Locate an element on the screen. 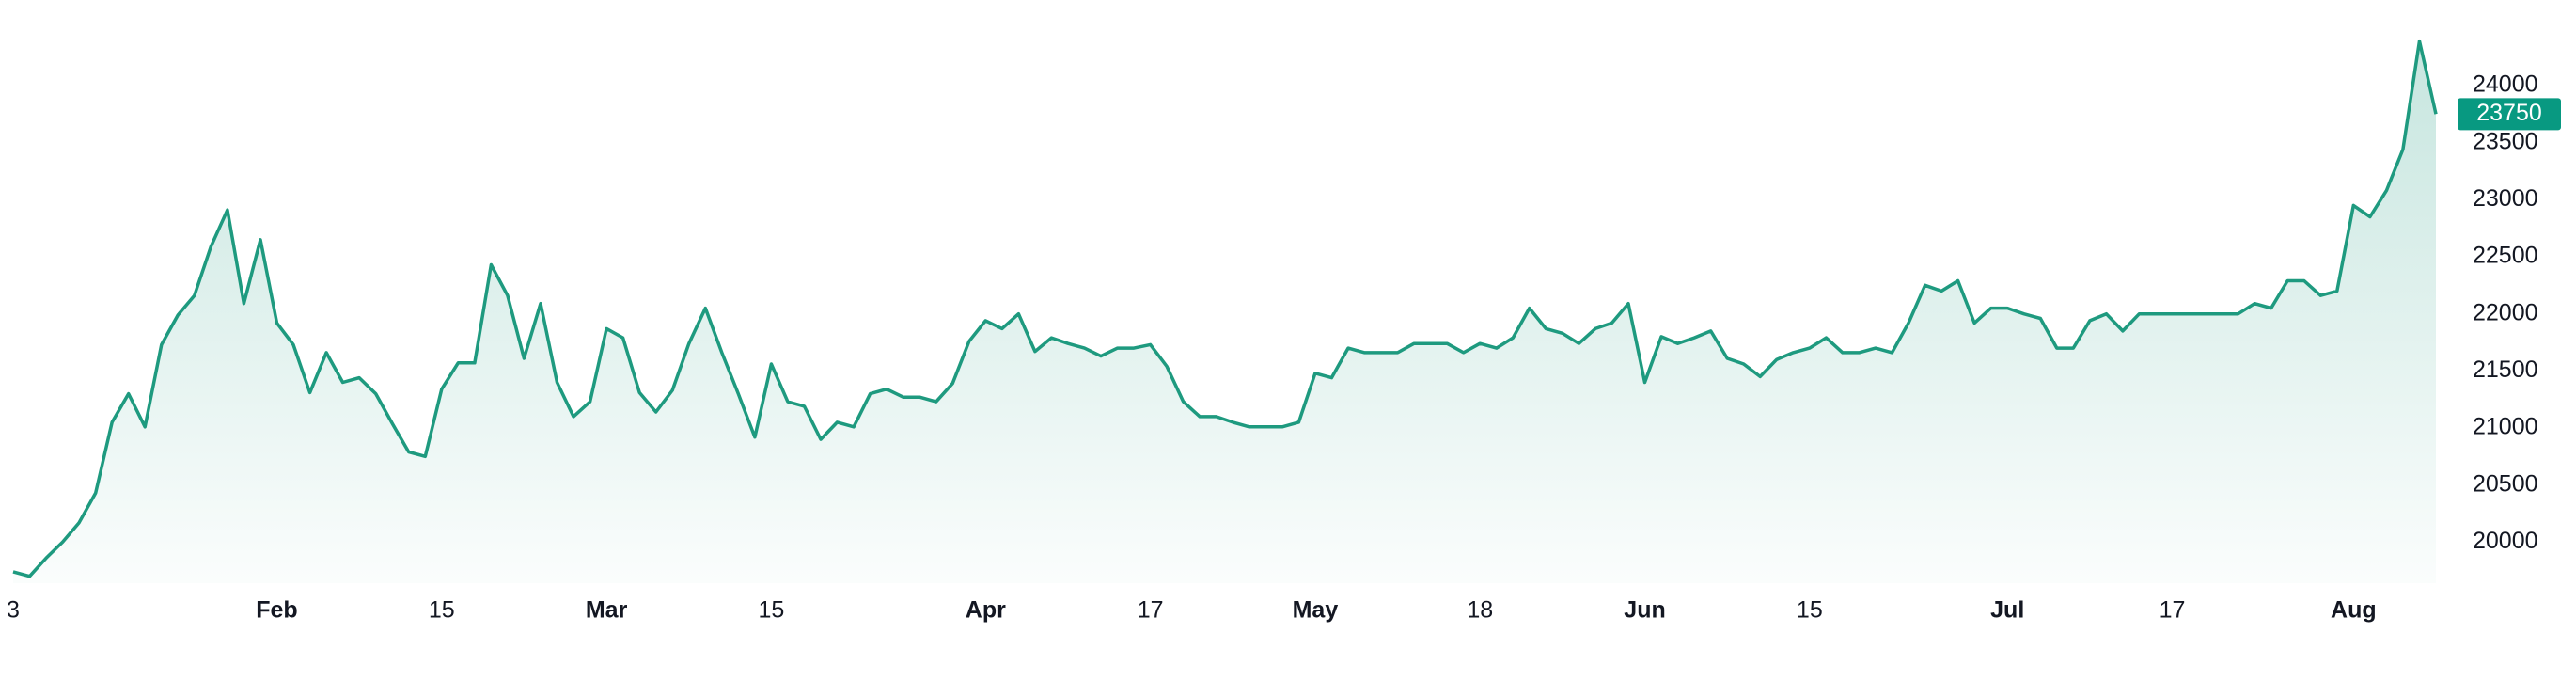 This screenshot has height=681, width=2576. y-tick-label: 22000 is located at coordinates (2505, 312).